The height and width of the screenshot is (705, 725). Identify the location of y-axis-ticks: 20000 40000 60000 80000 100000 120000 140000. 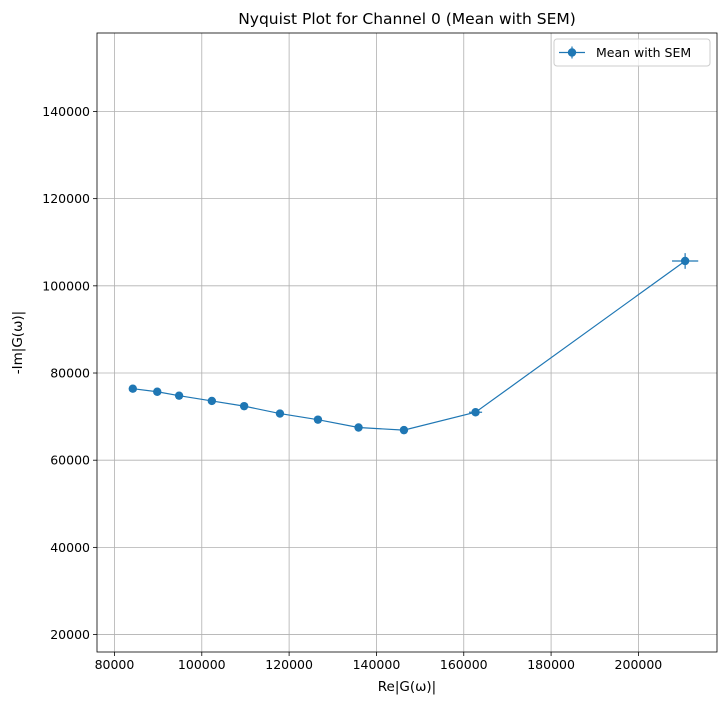
(69, 373).